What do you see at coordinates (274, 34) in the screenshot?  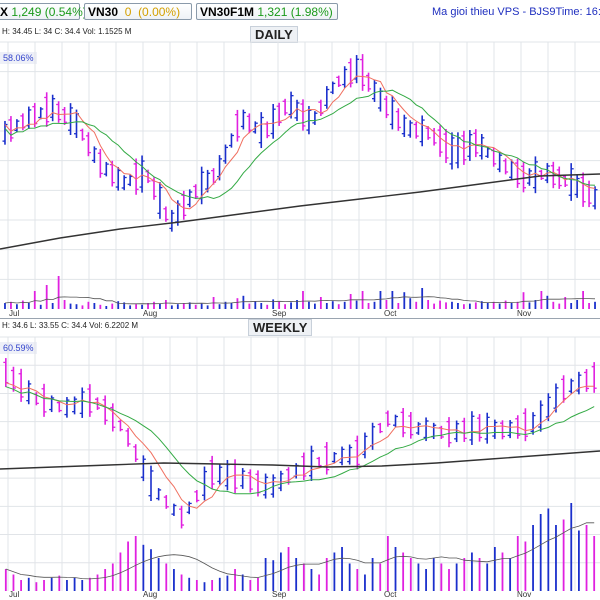 I see `daily-panel-title: DAILY` at bounding box center [274, 34].